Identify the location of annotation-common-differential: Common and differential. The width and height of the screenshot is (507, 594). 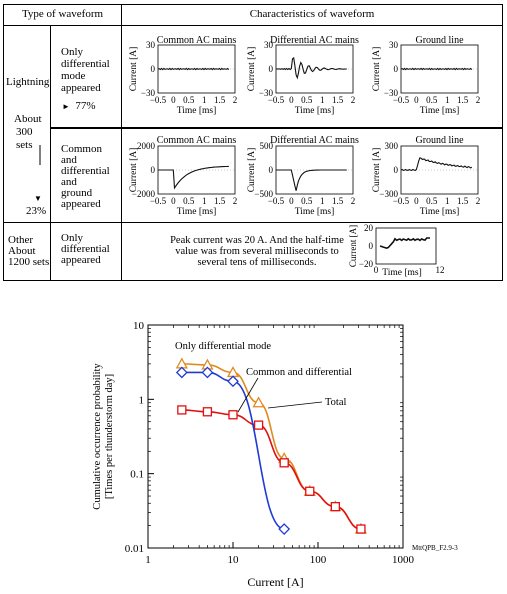
(299, 372).